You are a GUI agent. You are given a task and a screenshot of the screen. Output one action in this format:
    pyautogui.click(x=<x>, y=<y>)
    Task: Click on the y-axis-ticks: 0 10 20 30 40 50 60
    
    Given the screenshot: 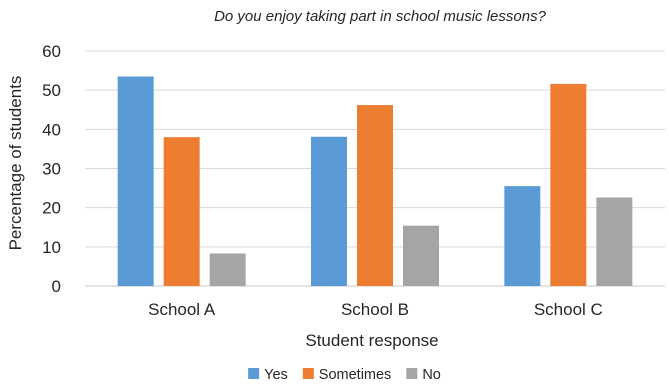 What is the action you would take?
    pyautogui.click(x=51, y=169)
    